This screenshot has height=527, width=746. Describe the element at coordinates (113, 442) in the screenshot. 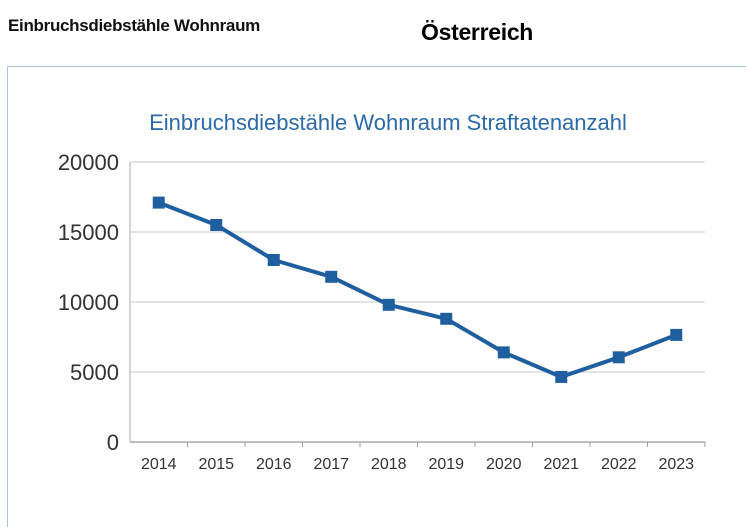

I see `y-tick-label: 0` at that location.